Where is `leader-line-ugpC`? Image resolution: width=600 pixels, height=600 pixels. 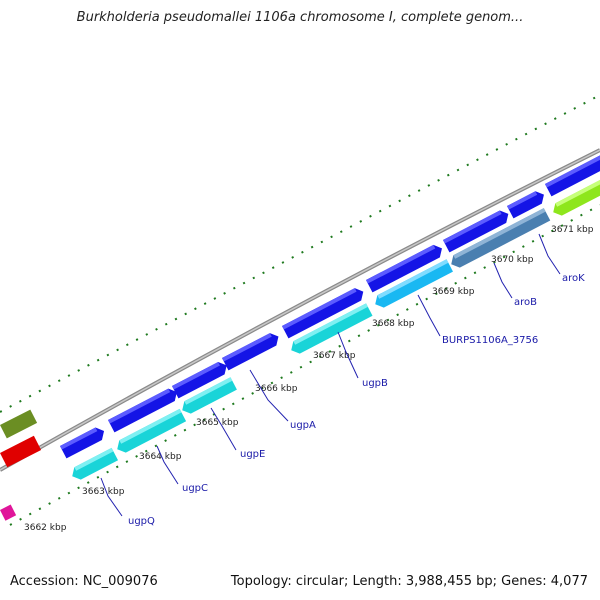
leader-line-ugpC is located at coordinates (167, 465).